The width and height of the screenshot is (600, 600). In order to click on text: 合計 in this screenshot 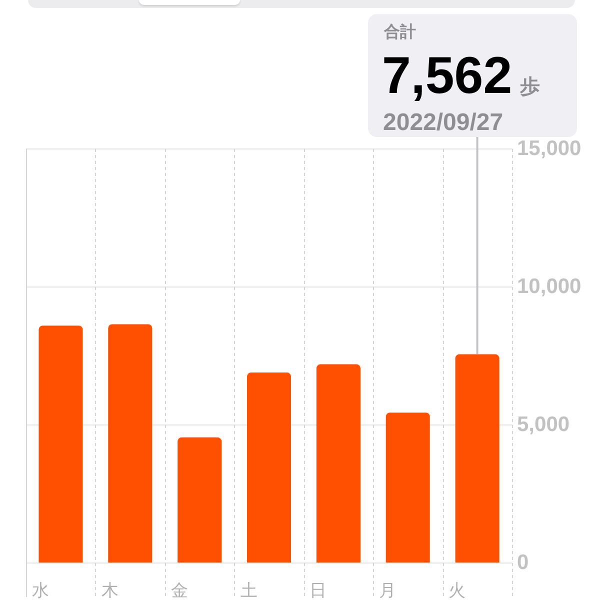, I will do `click(399, 32)`.